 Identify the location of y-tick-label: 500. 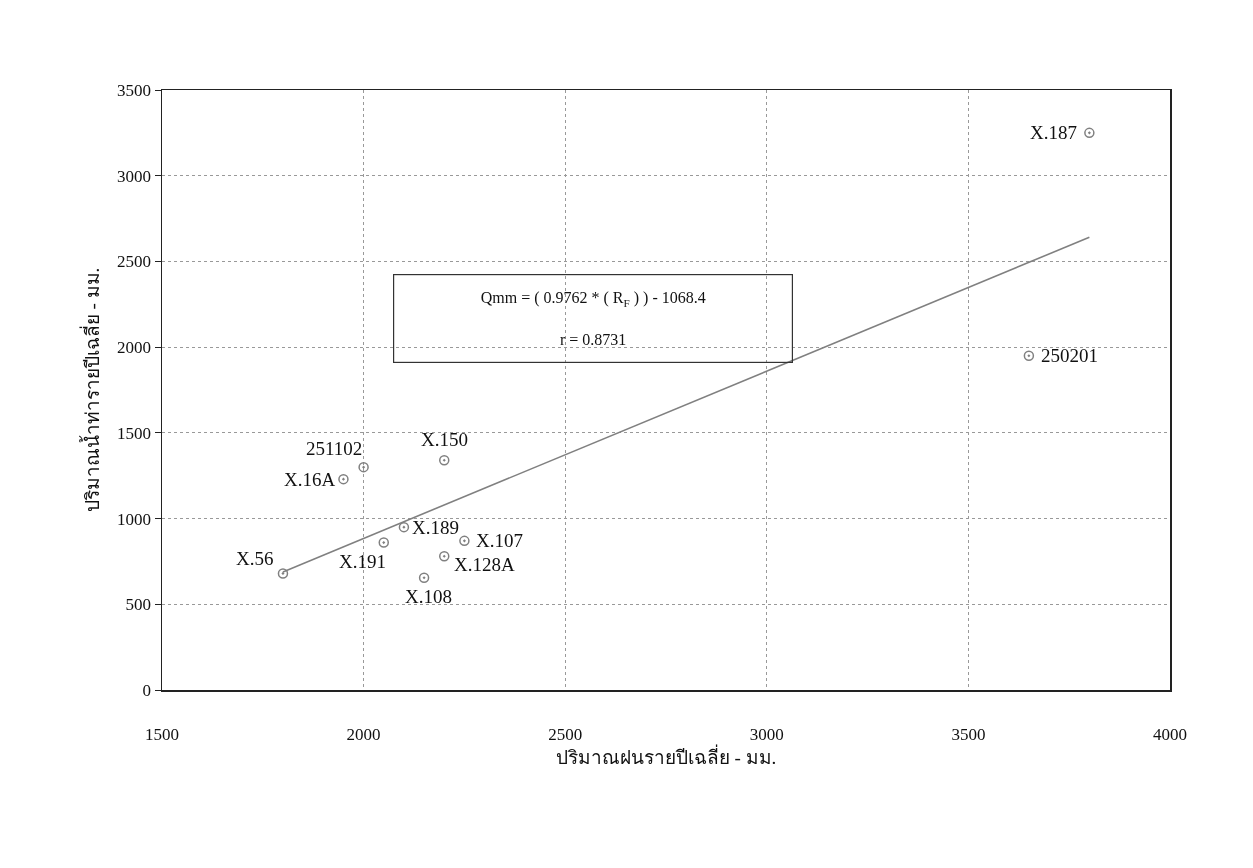
(138, 605).